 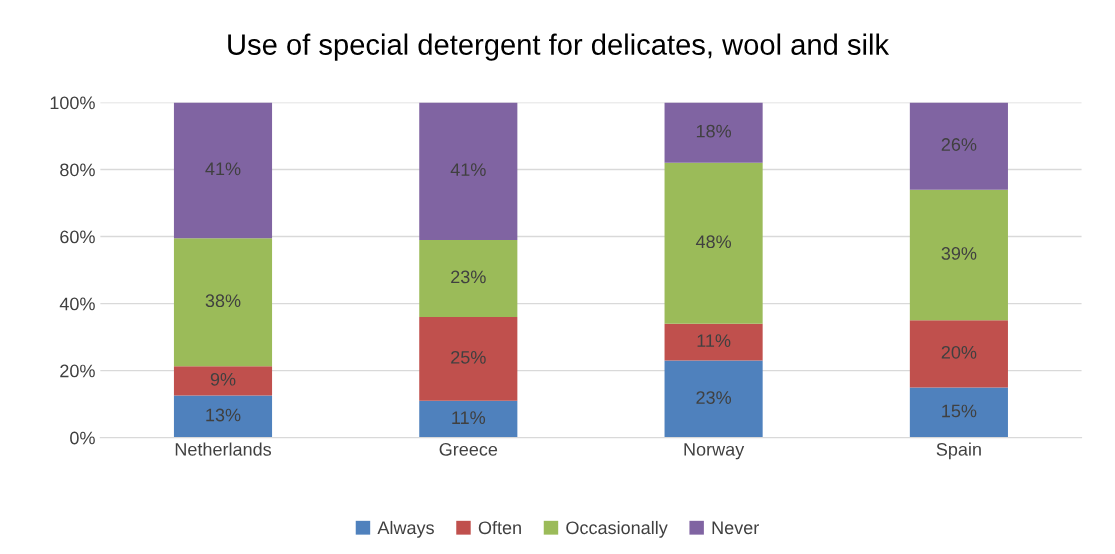 I want to click on y-tick-label: 40%, so click(x=77, y=304).